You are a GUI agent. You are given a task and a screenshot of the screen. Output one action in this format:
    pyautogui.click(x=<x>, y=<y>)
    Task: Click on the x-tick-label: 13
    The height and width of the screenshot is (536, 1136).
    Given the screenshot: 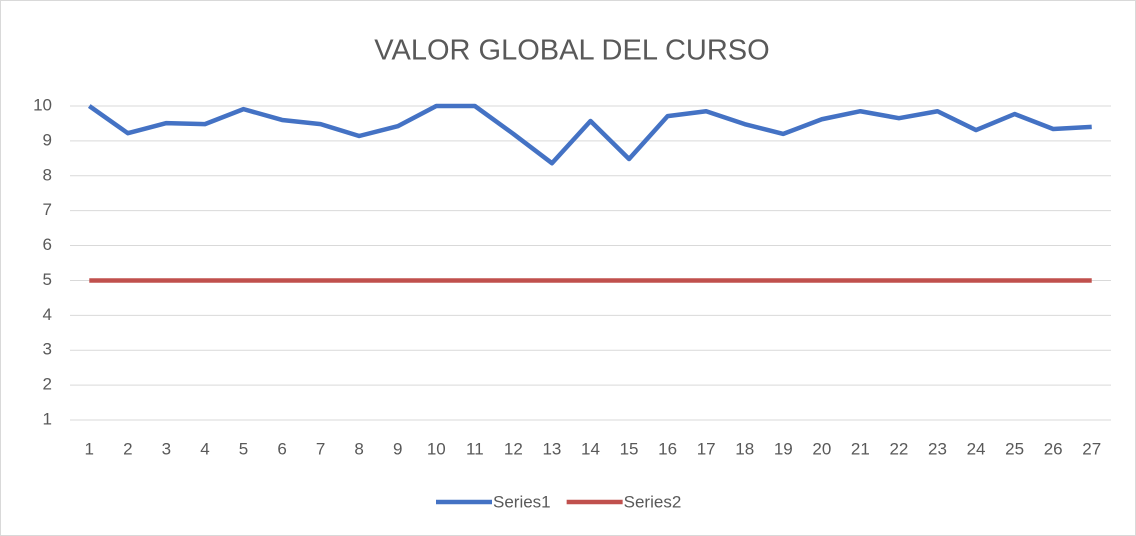 What is the action you would take?
    pyautogui.click(x=551, y=448)
    